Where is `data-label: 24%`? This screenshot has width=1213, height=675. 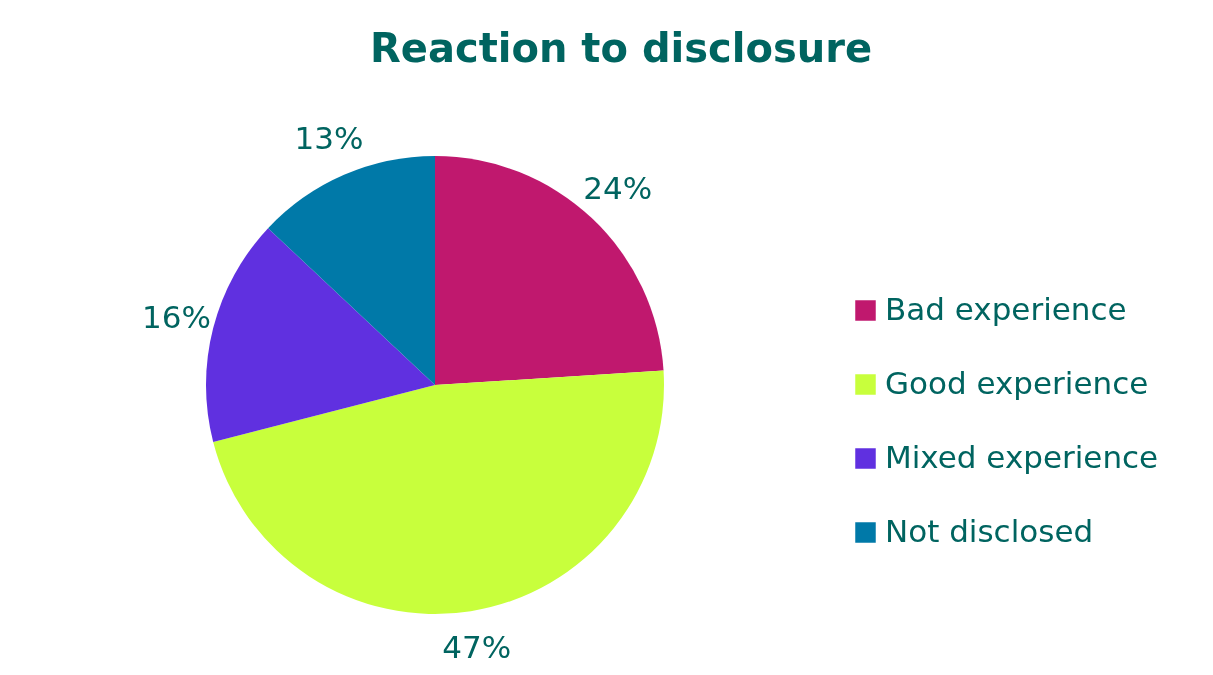 data-label: 24% is located at coordinates (618, 188).